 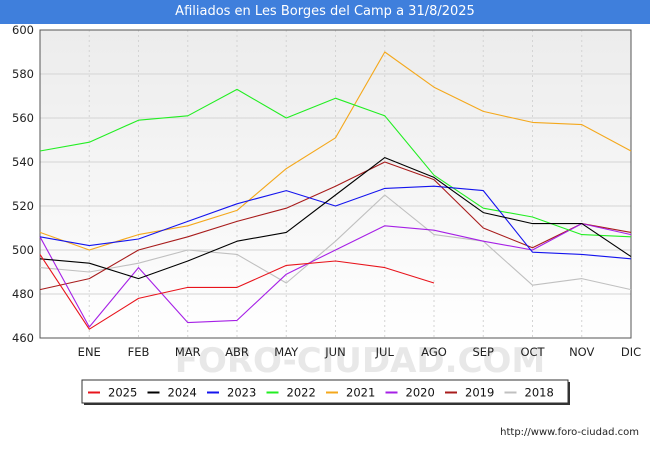 What do you see at coordinates (23, 118) in the screenshot?
I see `y-tick-label: 560` at bounding box center [23, 118].